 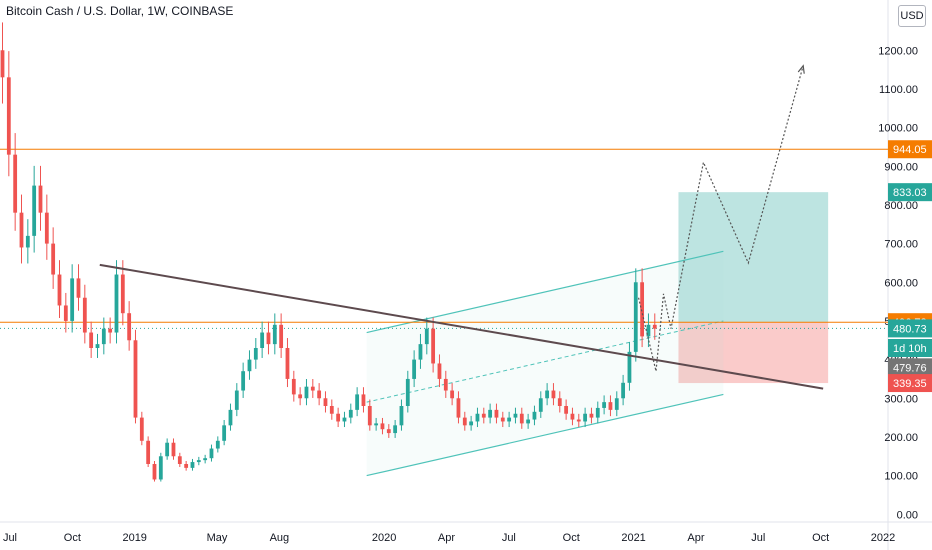 What do you see at coordinates (883, 538) in the screenshot?
I see `time-tick-label: 2022` at bounding box center [883, 538].